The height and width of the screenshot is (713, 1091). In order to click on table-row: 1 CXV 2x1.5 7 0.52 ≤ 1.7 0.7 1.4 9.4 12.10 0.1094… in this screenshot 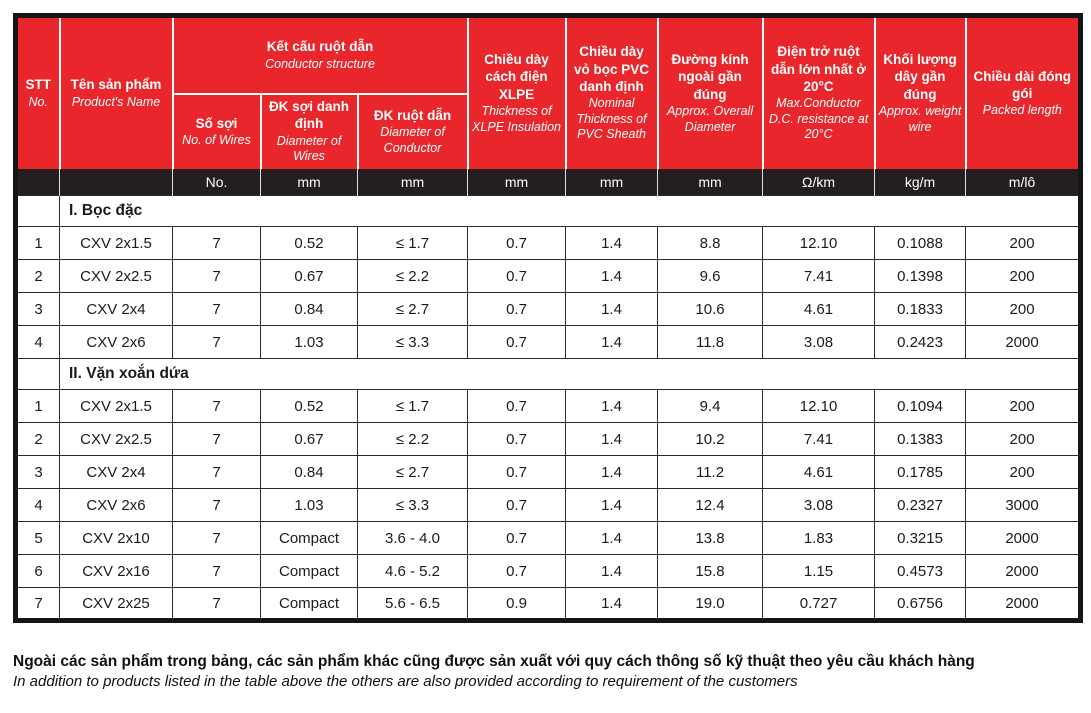, I will do `click(548, 406)`.